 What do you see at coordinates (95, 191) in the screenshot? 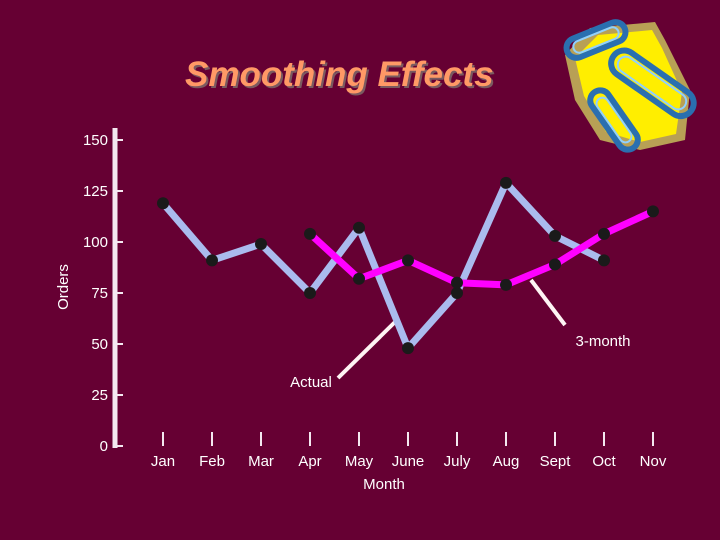
I see `y-tick-label: 125` at bounding box center [95, 191].